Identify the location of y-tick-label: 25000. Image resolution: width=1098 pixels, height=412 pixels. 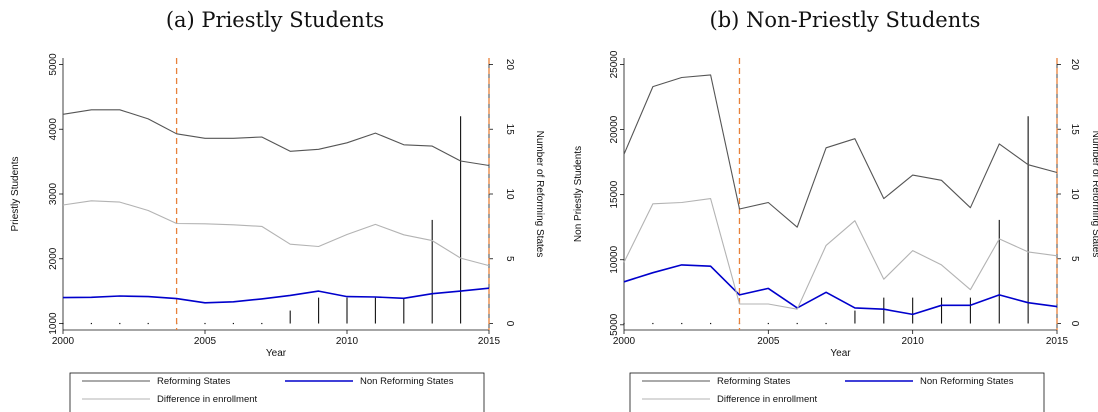
(614, 64).